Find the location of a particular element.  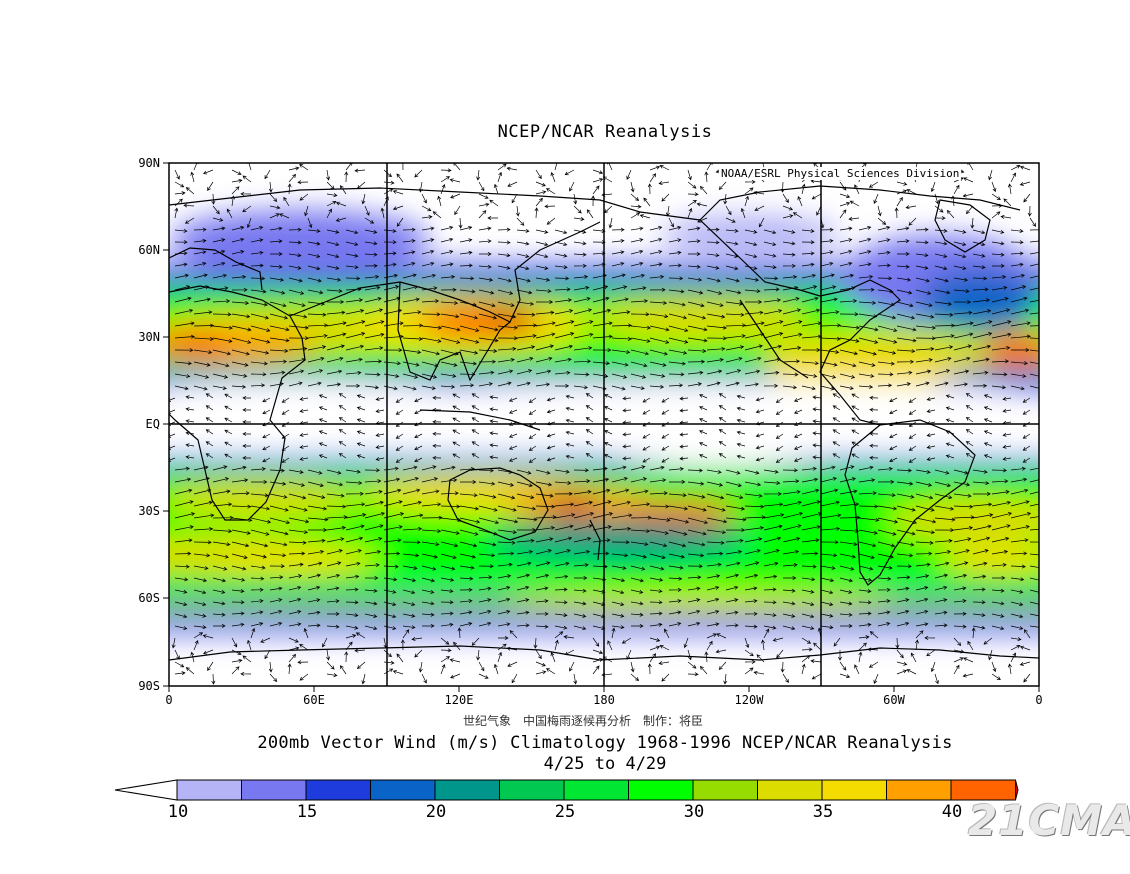

colorbar-right-arrow is located at coordinates (1017, 790).